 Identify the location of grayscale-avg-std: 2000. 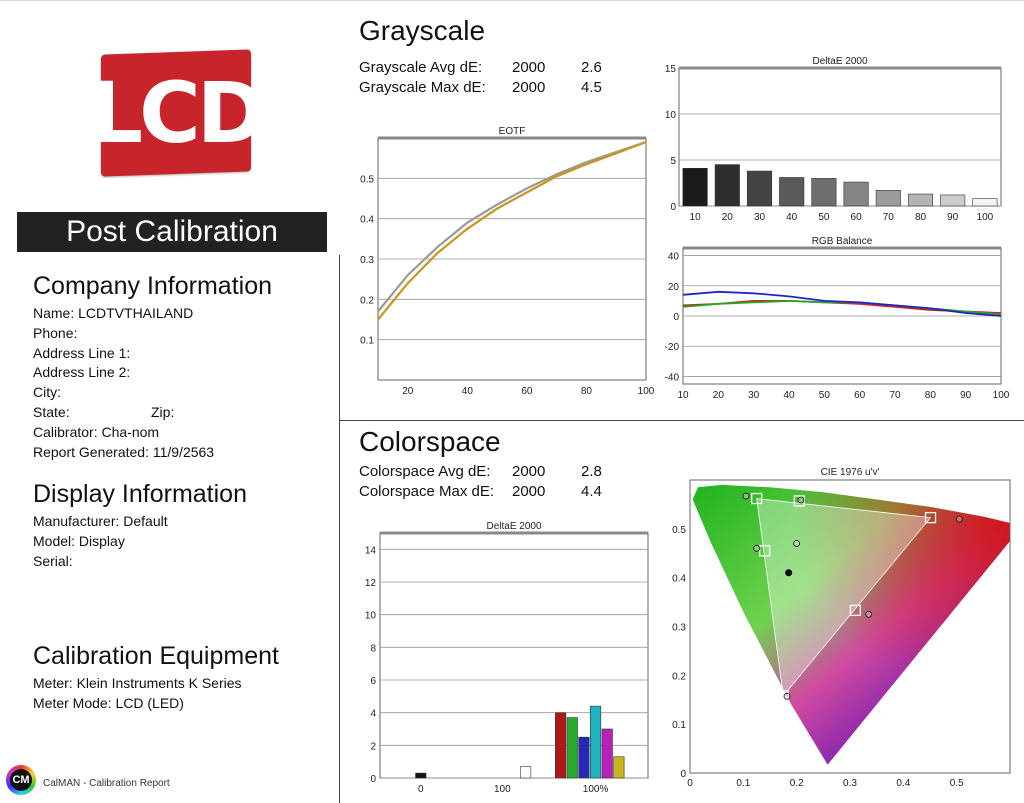
(529, 67).